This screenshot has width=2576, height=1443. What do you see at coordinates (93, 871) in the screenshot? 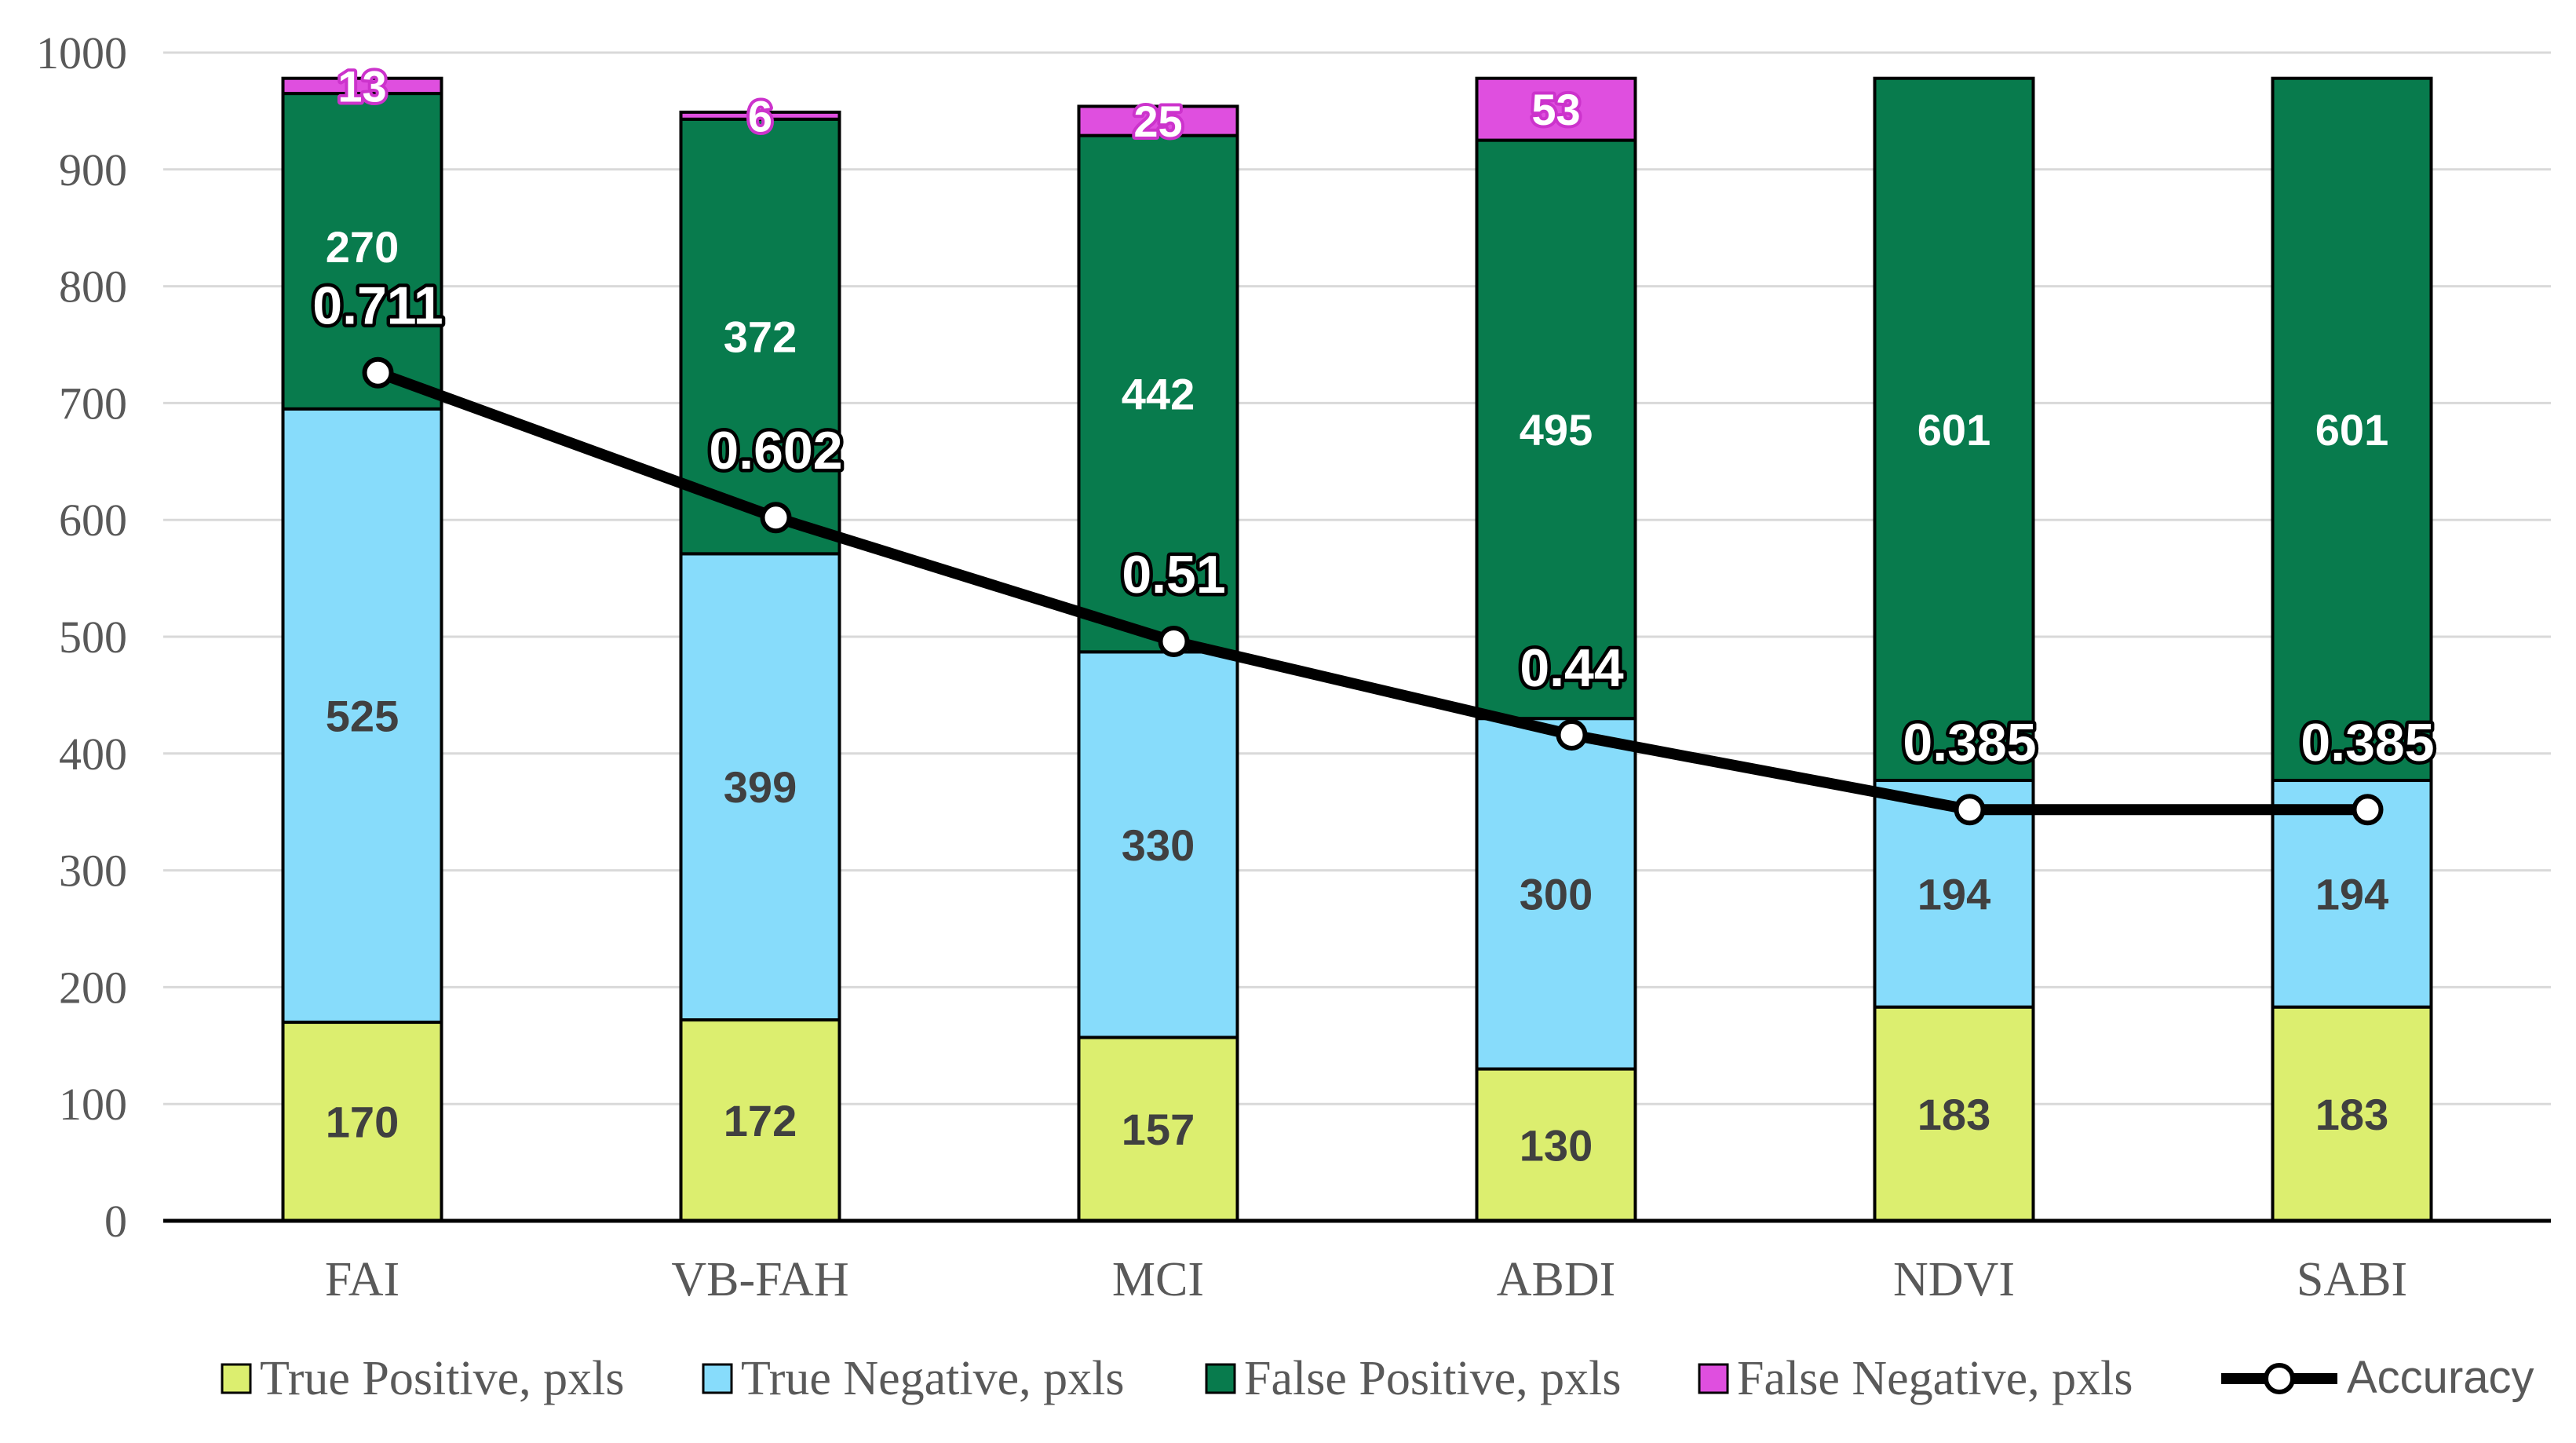
I see `y-tick-label: 300` at bounding box center [93, 871].